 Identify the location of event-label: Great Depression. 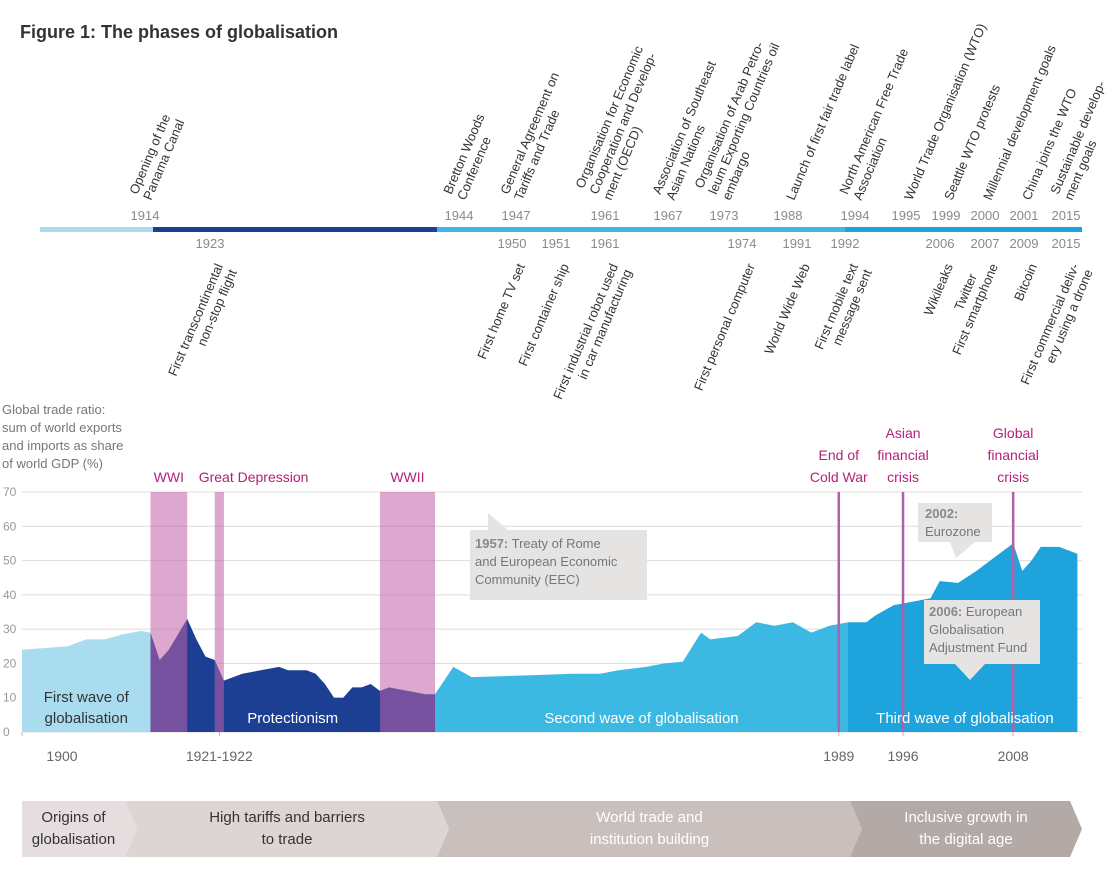
(254, 477).